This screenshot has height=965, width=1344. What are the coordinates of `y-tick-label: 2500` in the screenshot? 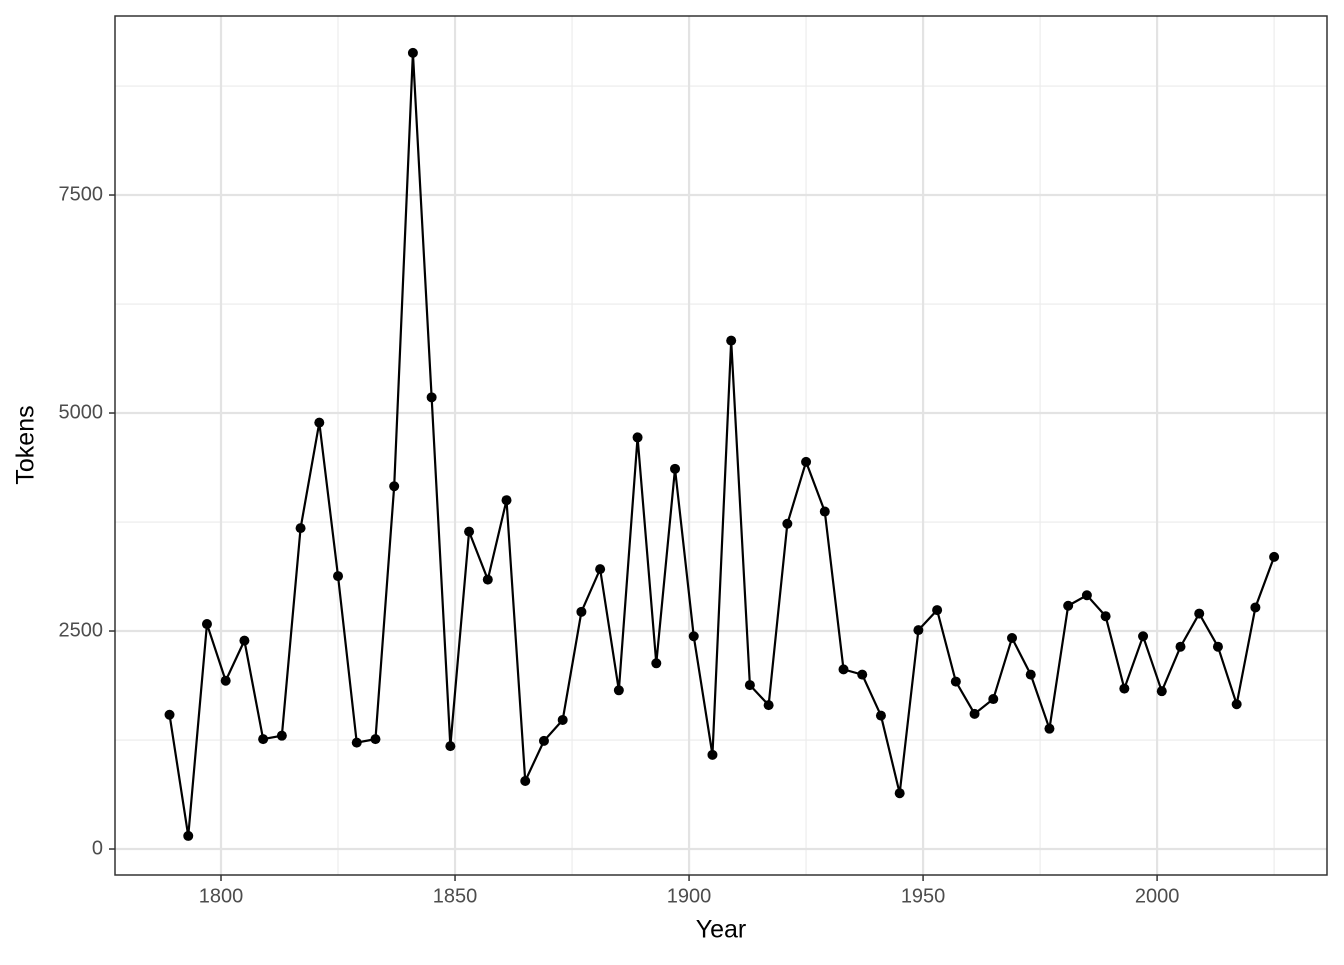 It's located at (81, 630).